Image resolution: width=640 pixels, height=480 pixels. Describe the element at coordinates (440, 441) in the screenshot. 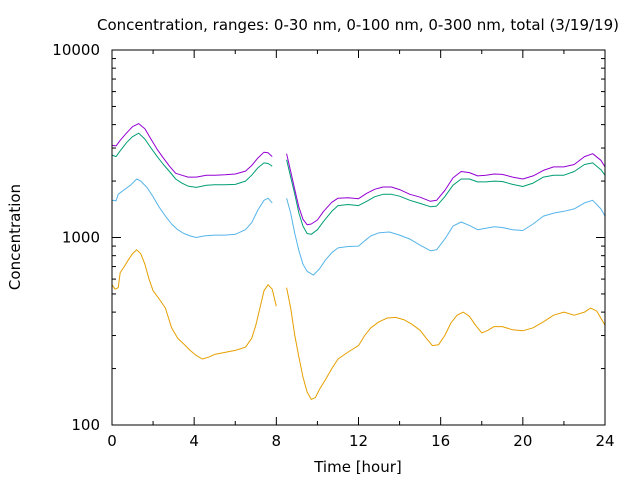

I see `x-tick-label: 16` at that location.